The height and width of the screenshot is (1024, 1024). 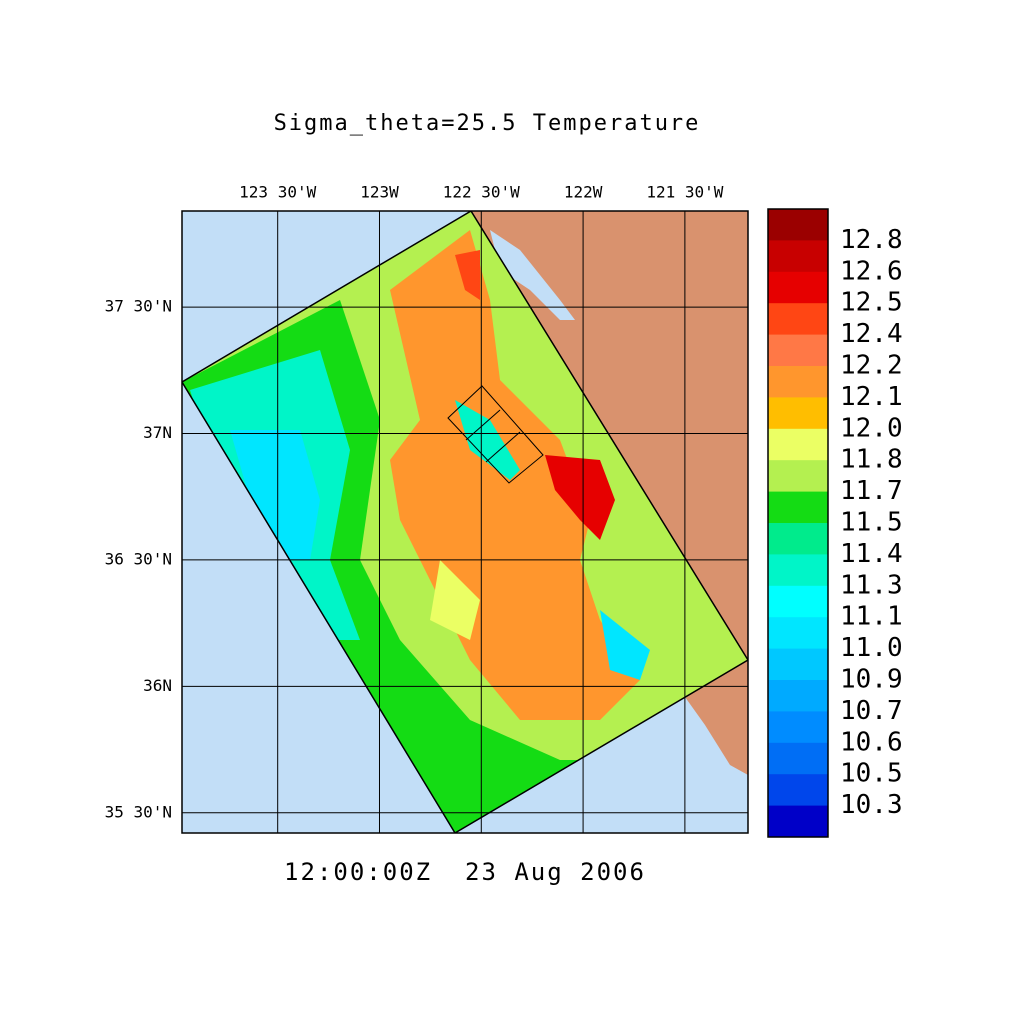 What do you see at coordinates (871, 271) in the screenshot?
I see `colorbar-label: 12.6` at bounding box center [871, 271].